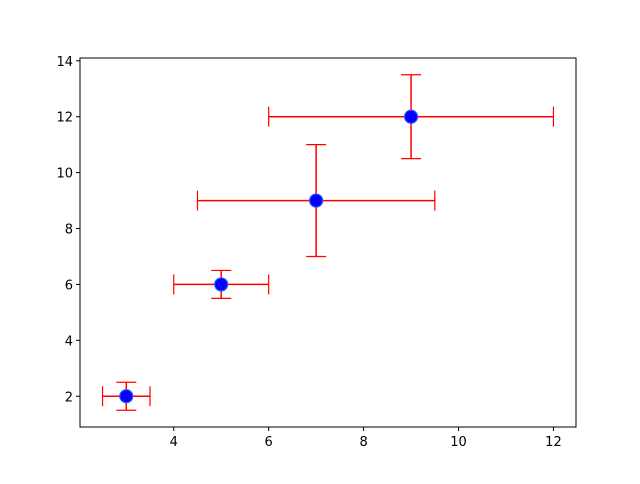 The image size is (640, 484). I want to click on y-tick-label: 12, so click(64, 118).